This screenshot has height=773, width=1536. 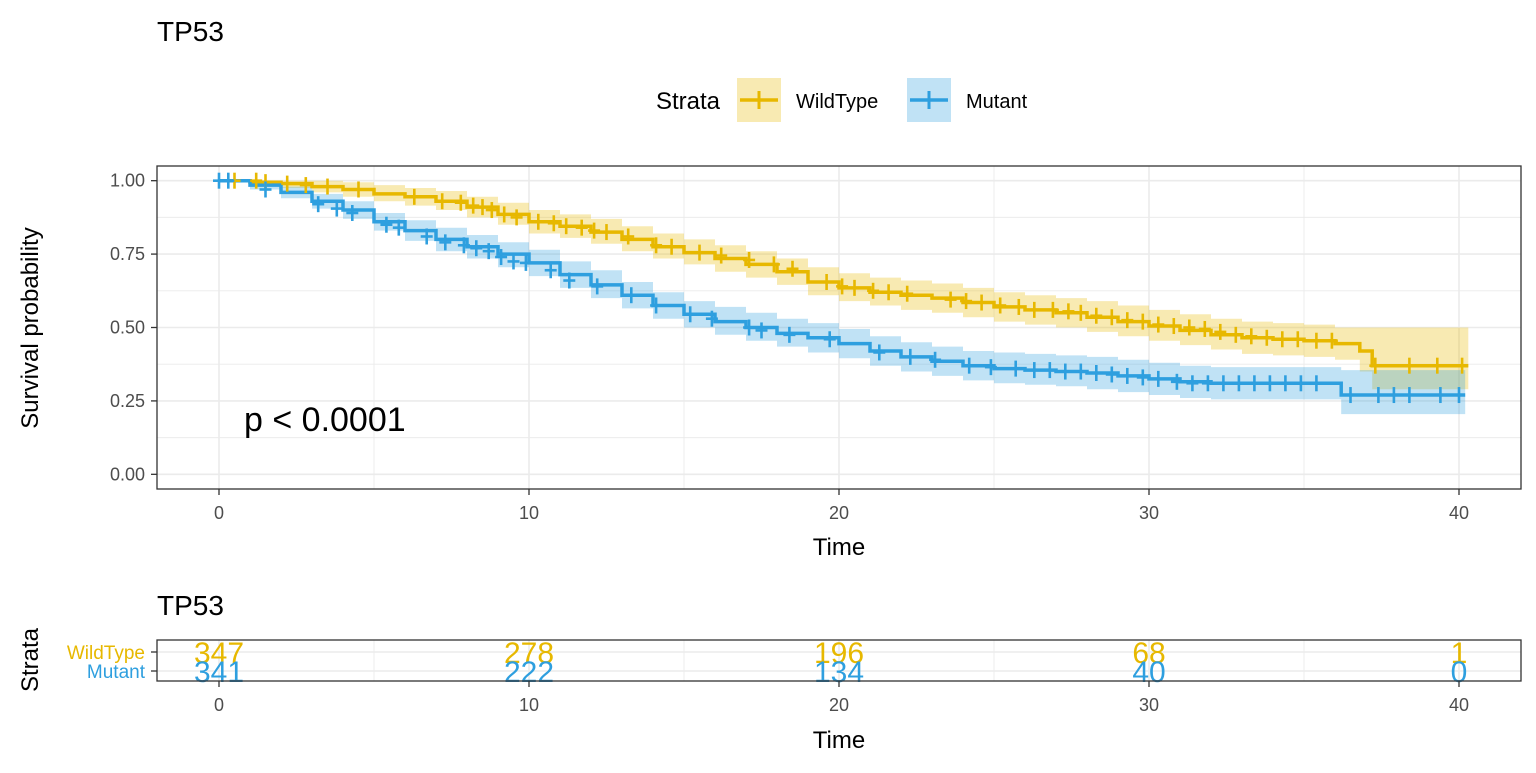 I want to click on risk-value-wildtype: 278, so click(x=529, y=653).